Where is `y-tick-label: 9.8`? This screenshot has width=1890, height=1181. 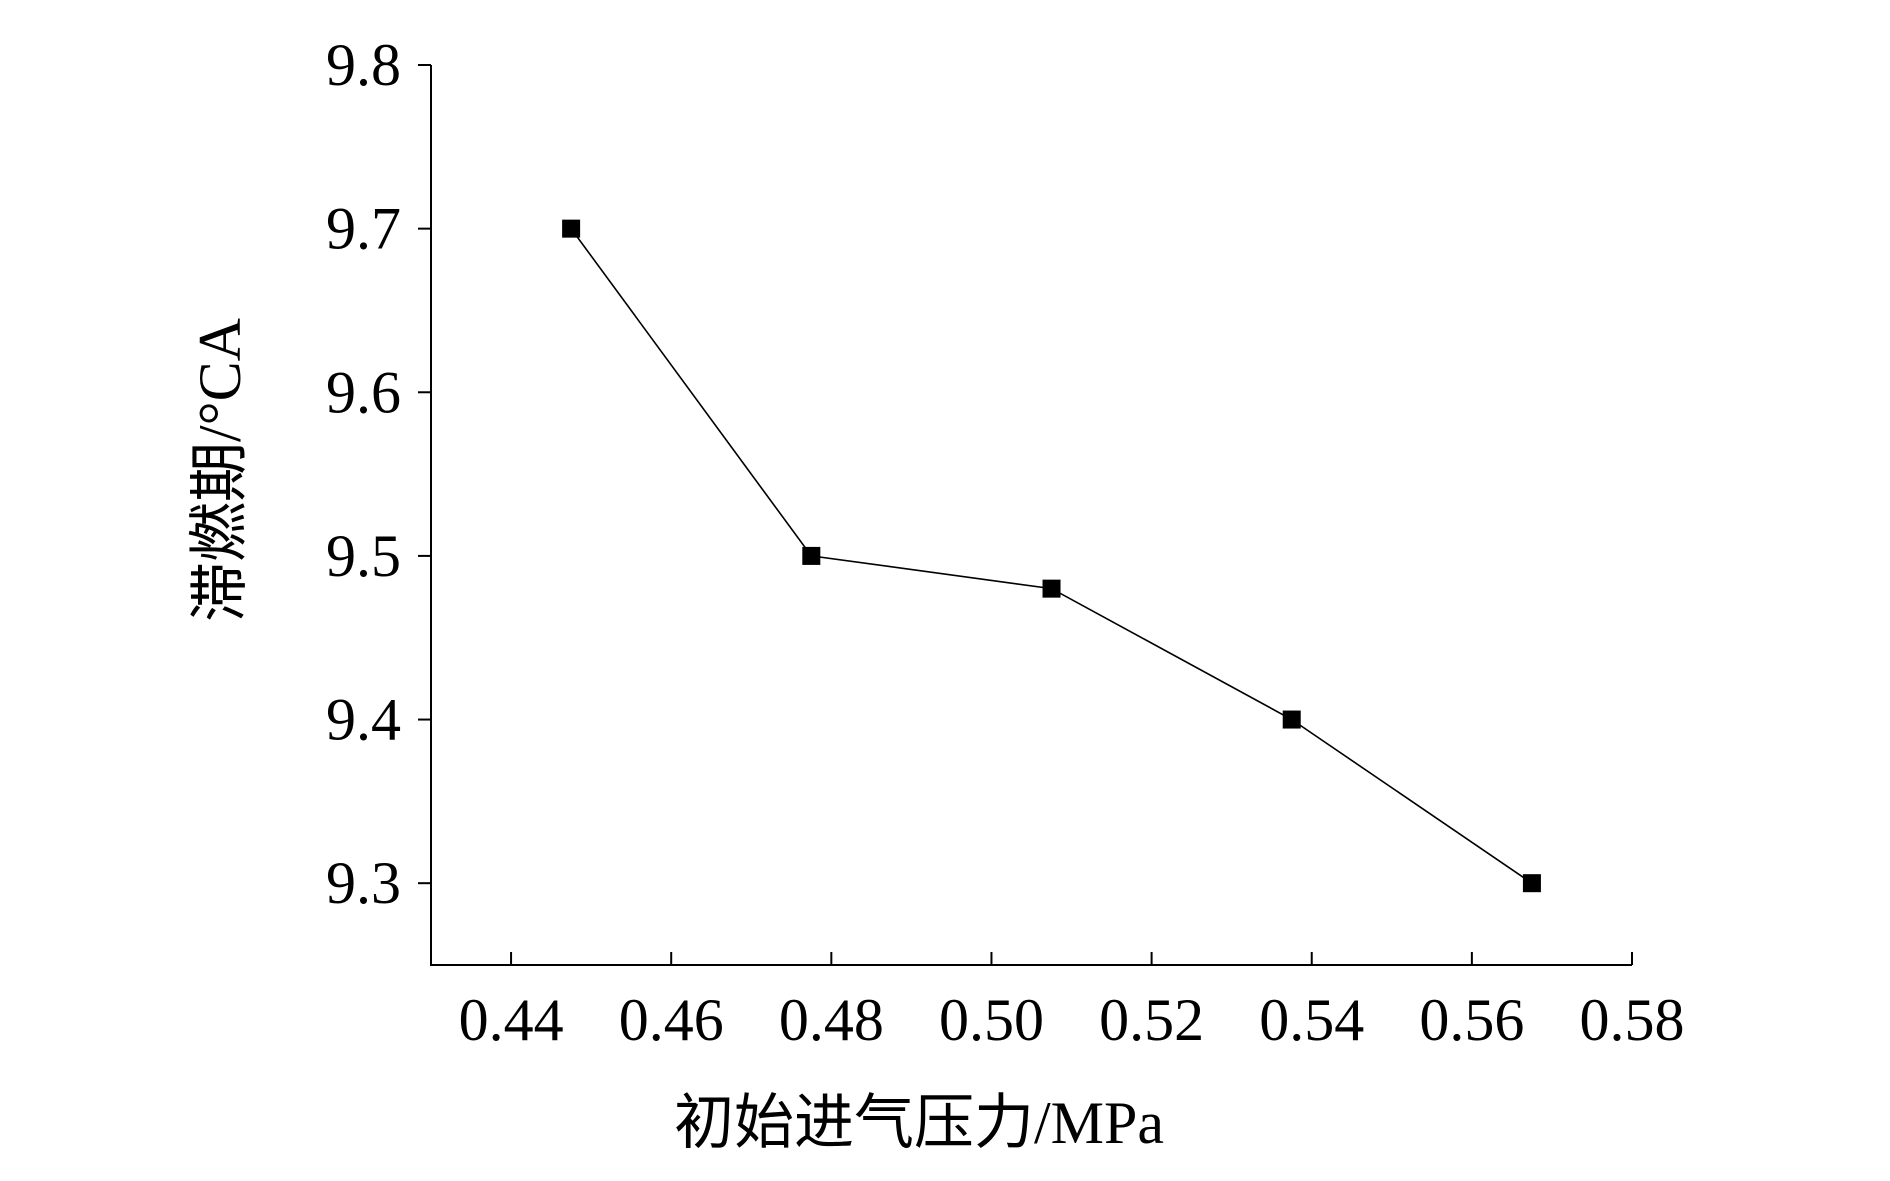
y-tick-label: 9.8 is located at coordinates (363, 65).